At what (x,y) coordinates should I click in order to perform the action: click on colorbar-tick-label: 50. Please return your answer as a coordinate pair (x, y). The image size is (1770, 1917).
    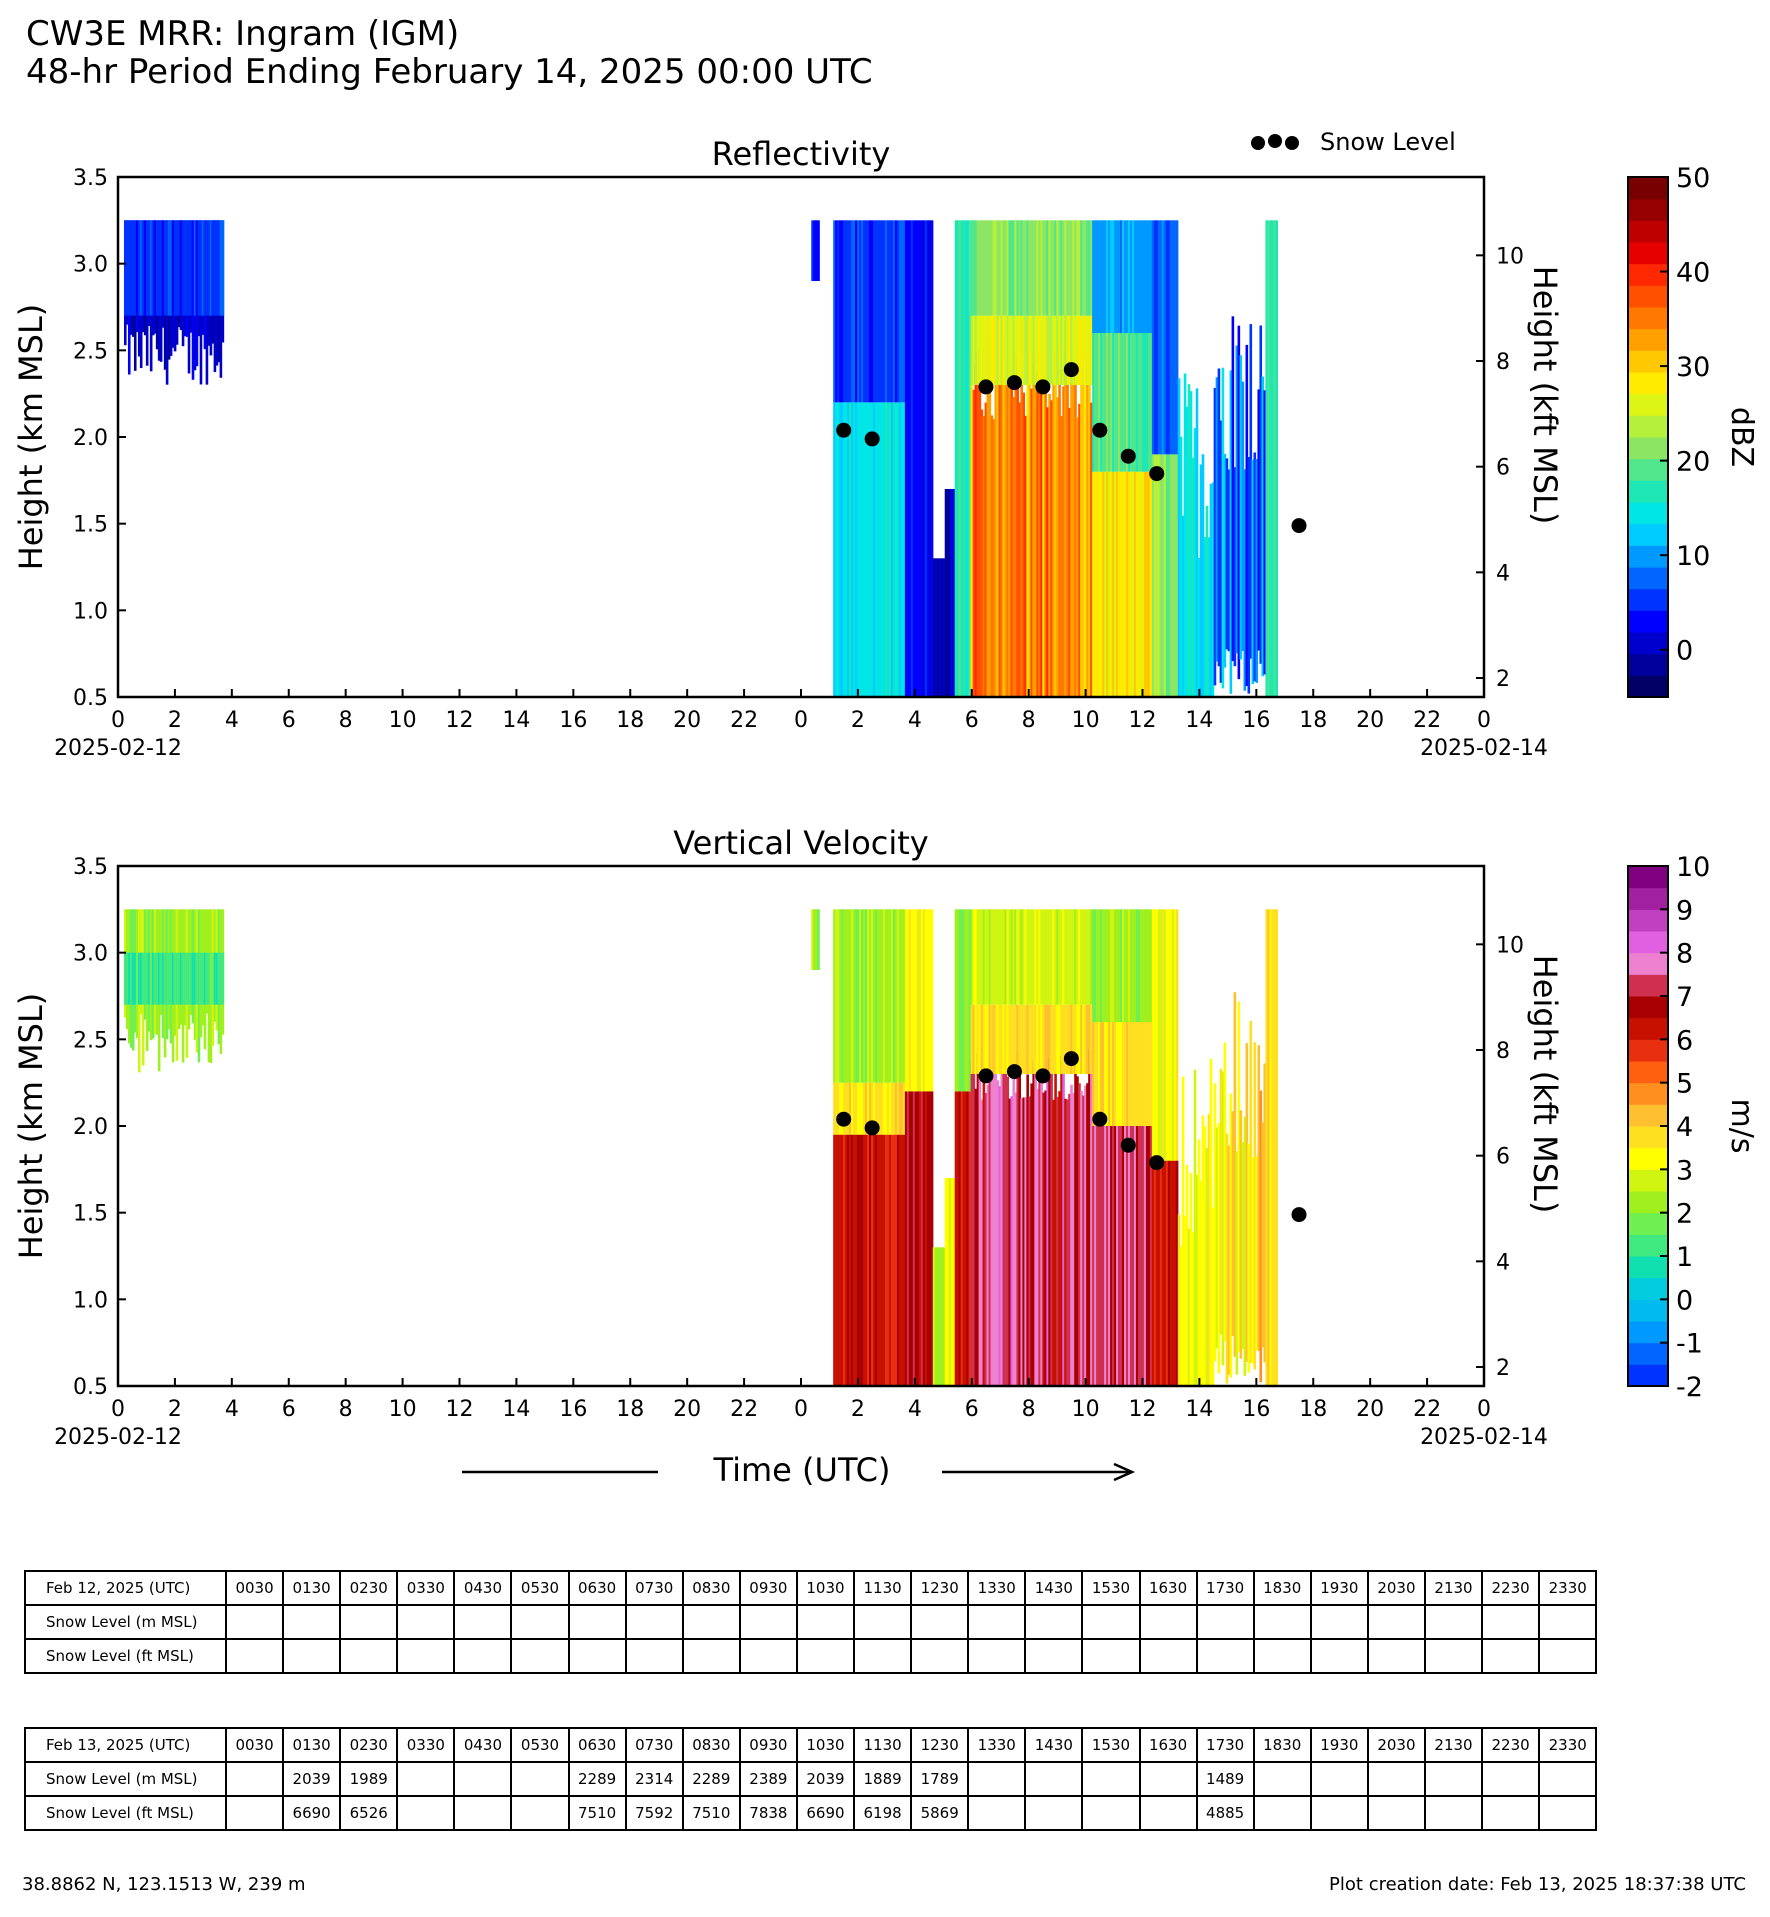
    Looking at the image, I should click on (1693, 178).